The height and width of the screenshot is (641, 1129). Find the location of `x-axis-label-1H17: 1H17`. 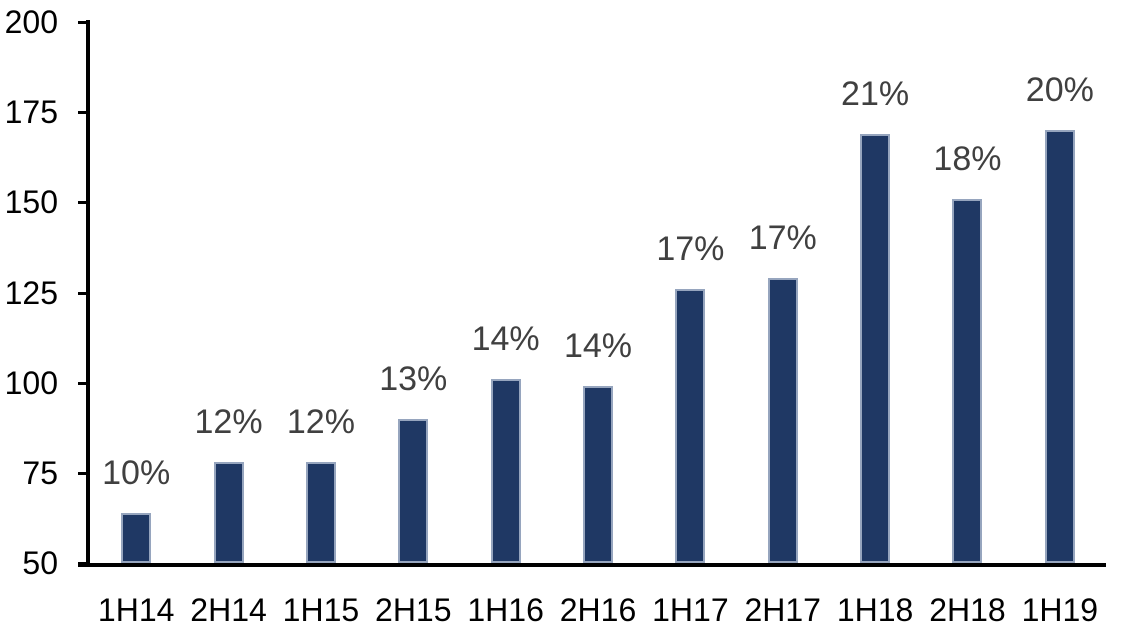

x-axis-label-1H17: 1H17 is located at coordinates (690, 610).